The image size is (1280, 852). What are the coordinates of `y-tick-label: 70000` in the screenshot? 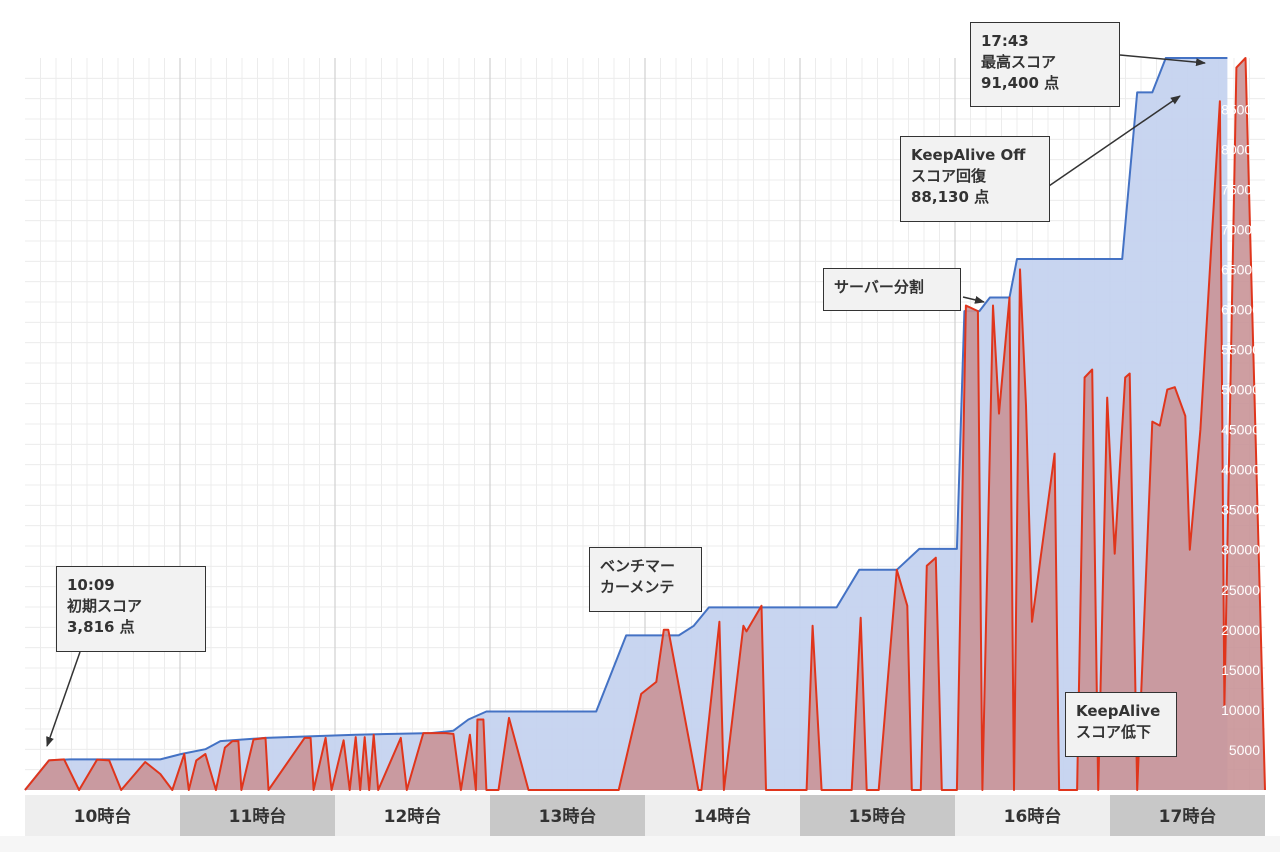 It's located at (1240, 229).